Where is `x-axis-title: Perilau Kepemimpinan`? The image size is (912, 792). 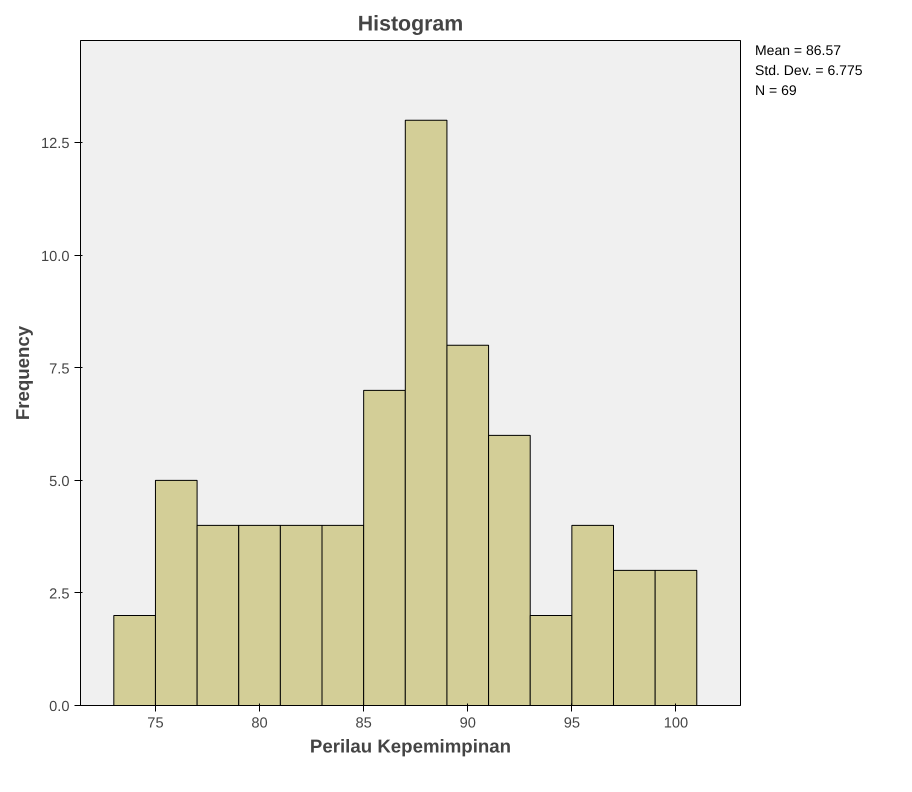 x-axis-title: Perilau Kepemimpinan is located at coordinates (411, 746).